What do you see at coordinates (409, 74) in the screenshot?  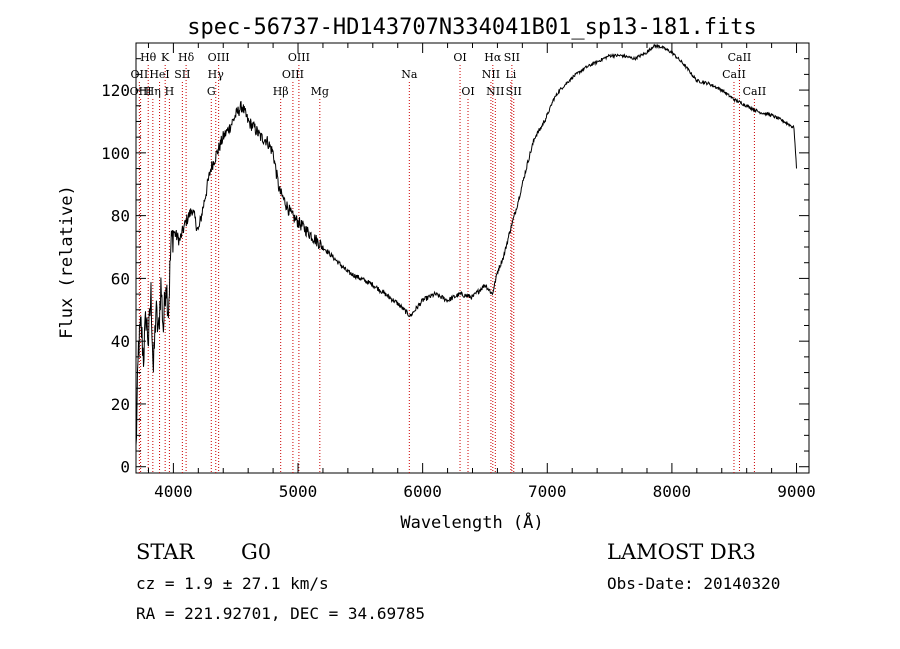 I see `line-marker-label: Na` at bounding box center [409, 74].